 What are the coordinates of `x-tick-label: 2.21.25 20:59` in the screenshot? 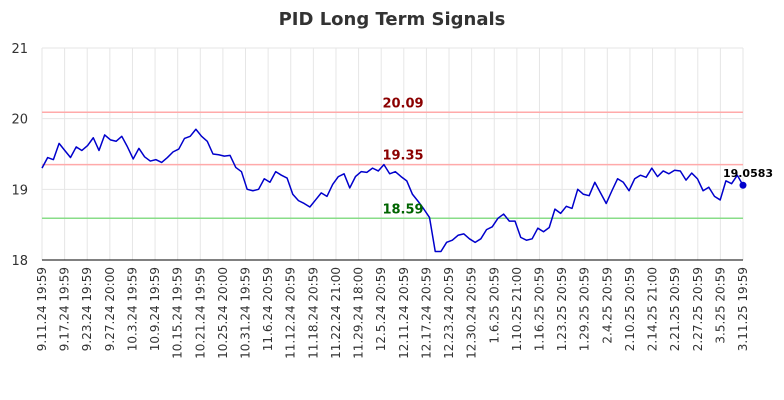 It's located at (675, 309).